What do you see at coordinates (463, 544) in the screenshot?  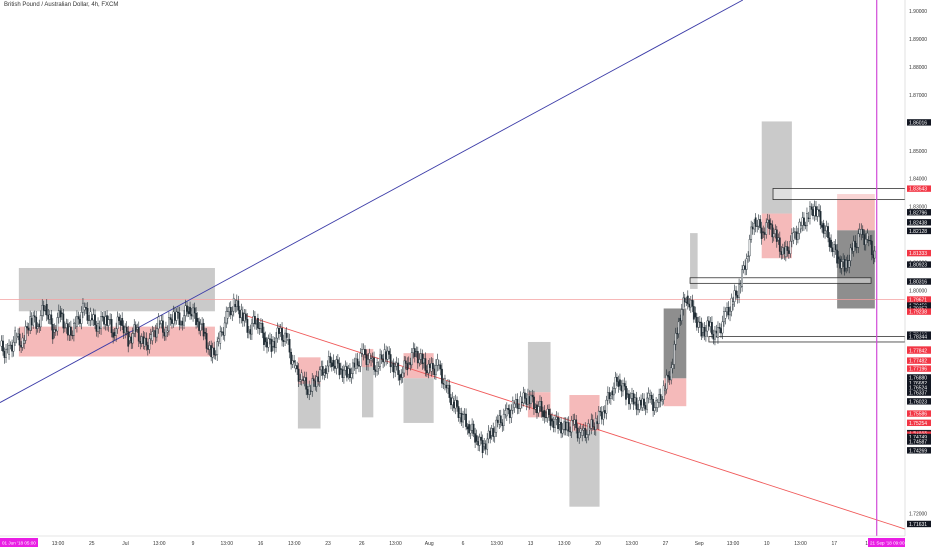 I see `time-tick-label: 6` at bounding box center [463, 544].